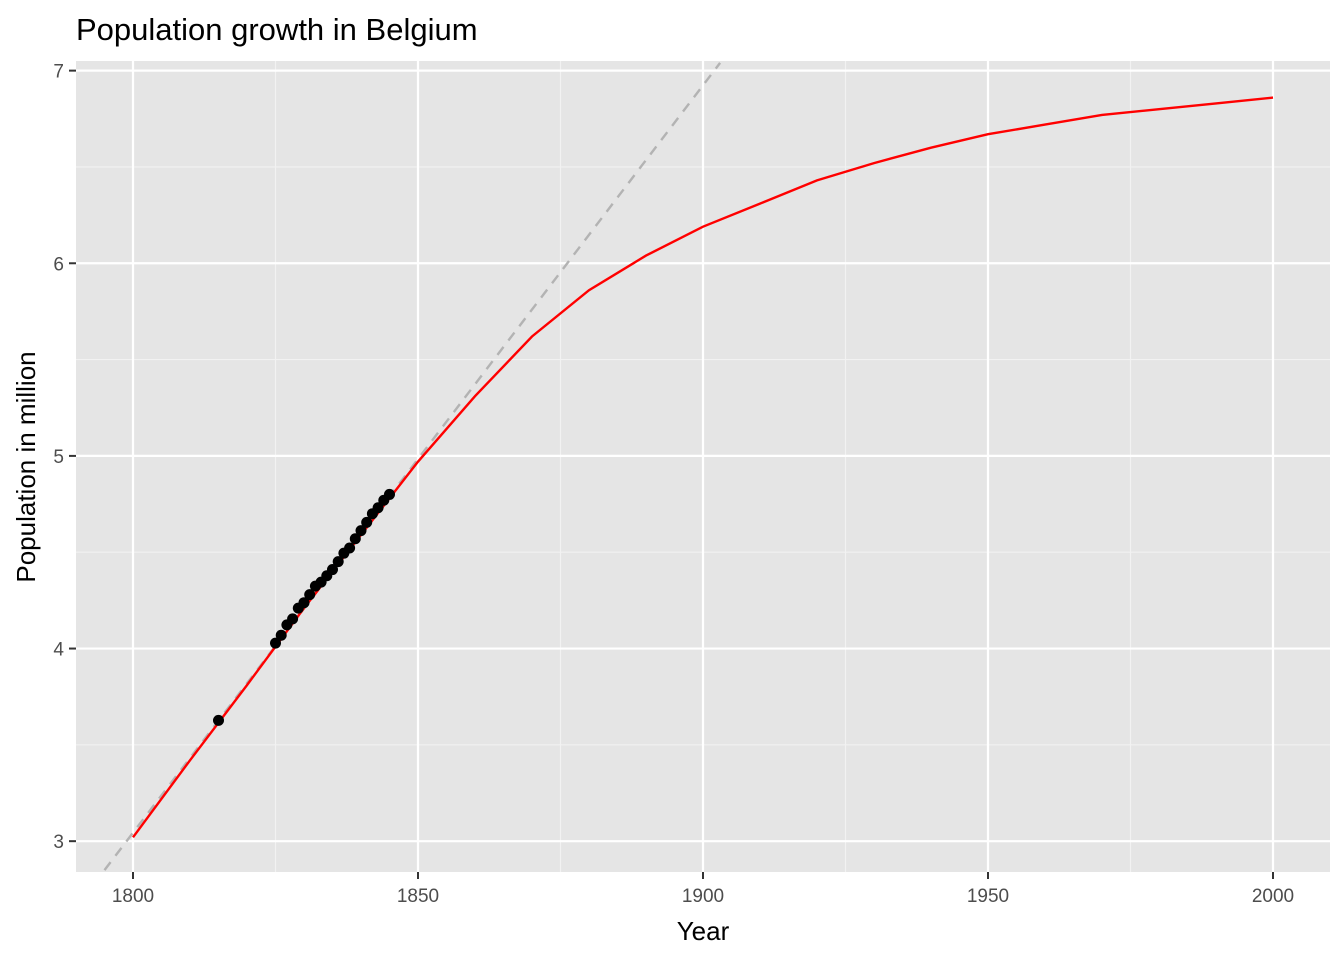 This screenshot has width=1344, height=960. Describe the element at coordinates (703, 931) in the screenshot. I see `x-axis-title: Year` at that location.